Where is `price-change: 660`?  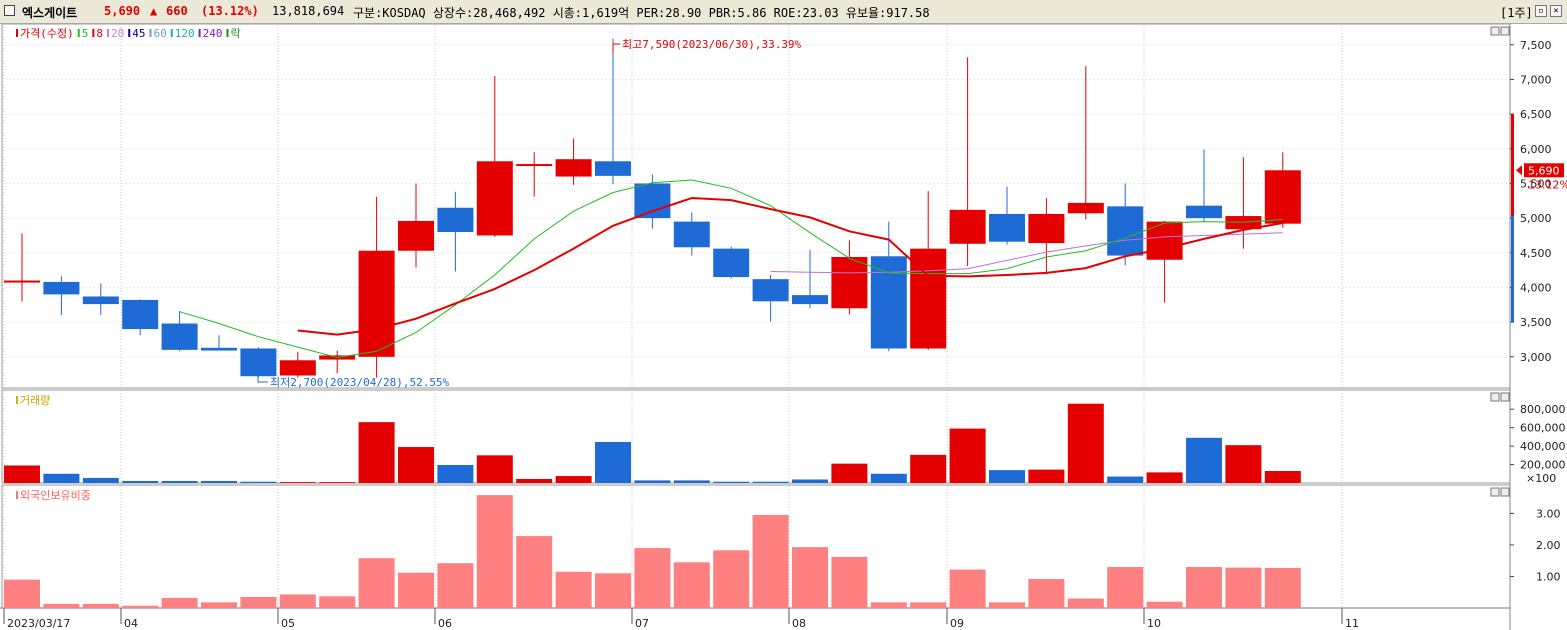
price-change: 660 is located at coordinates (177, 11).